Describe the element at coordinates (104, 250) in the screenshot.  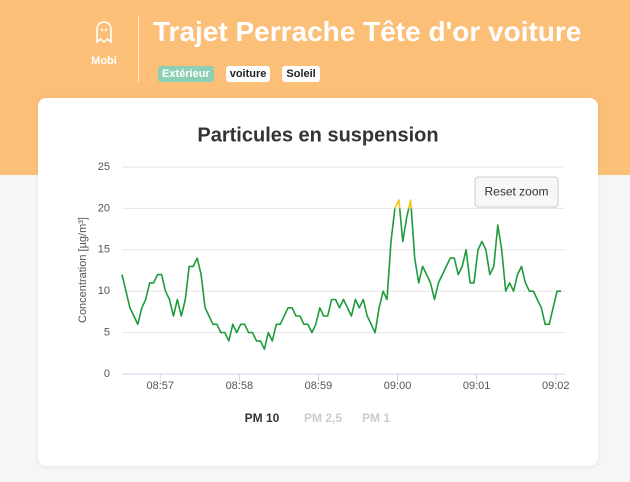
I see `y-tick-label: 15` at that location.